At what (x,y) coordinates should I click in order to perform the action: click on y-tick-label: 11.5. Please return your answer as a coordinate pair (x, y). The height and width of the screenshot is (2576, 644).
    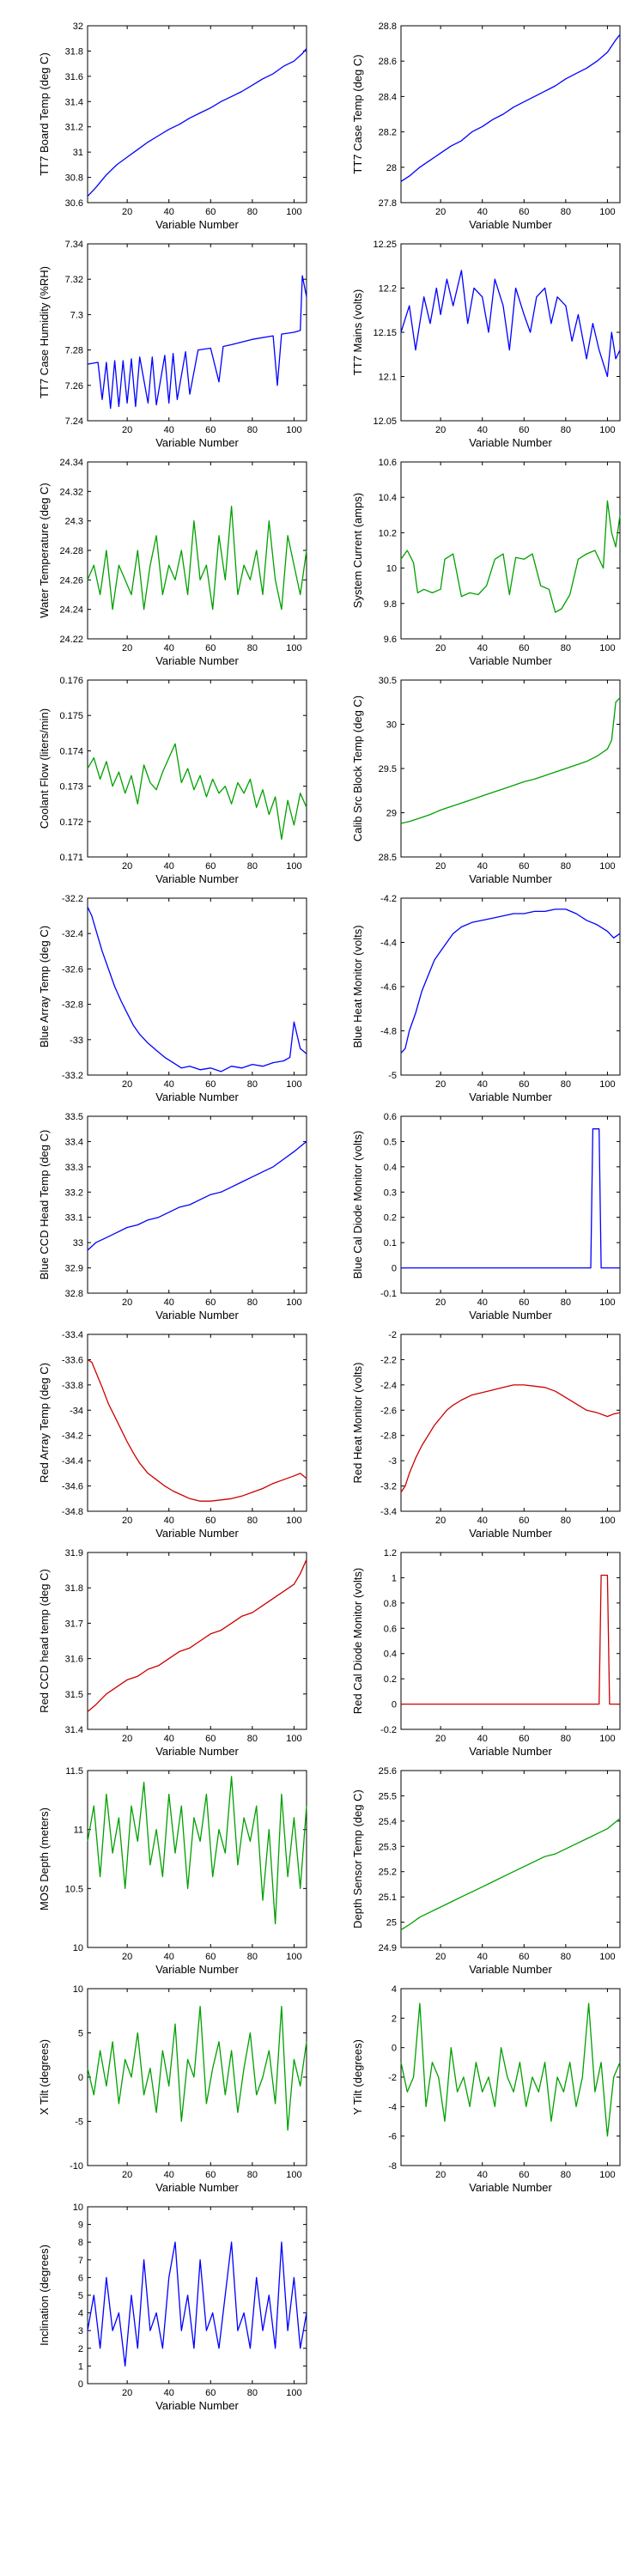
    Looking at the image, I should click on (74, 1771).